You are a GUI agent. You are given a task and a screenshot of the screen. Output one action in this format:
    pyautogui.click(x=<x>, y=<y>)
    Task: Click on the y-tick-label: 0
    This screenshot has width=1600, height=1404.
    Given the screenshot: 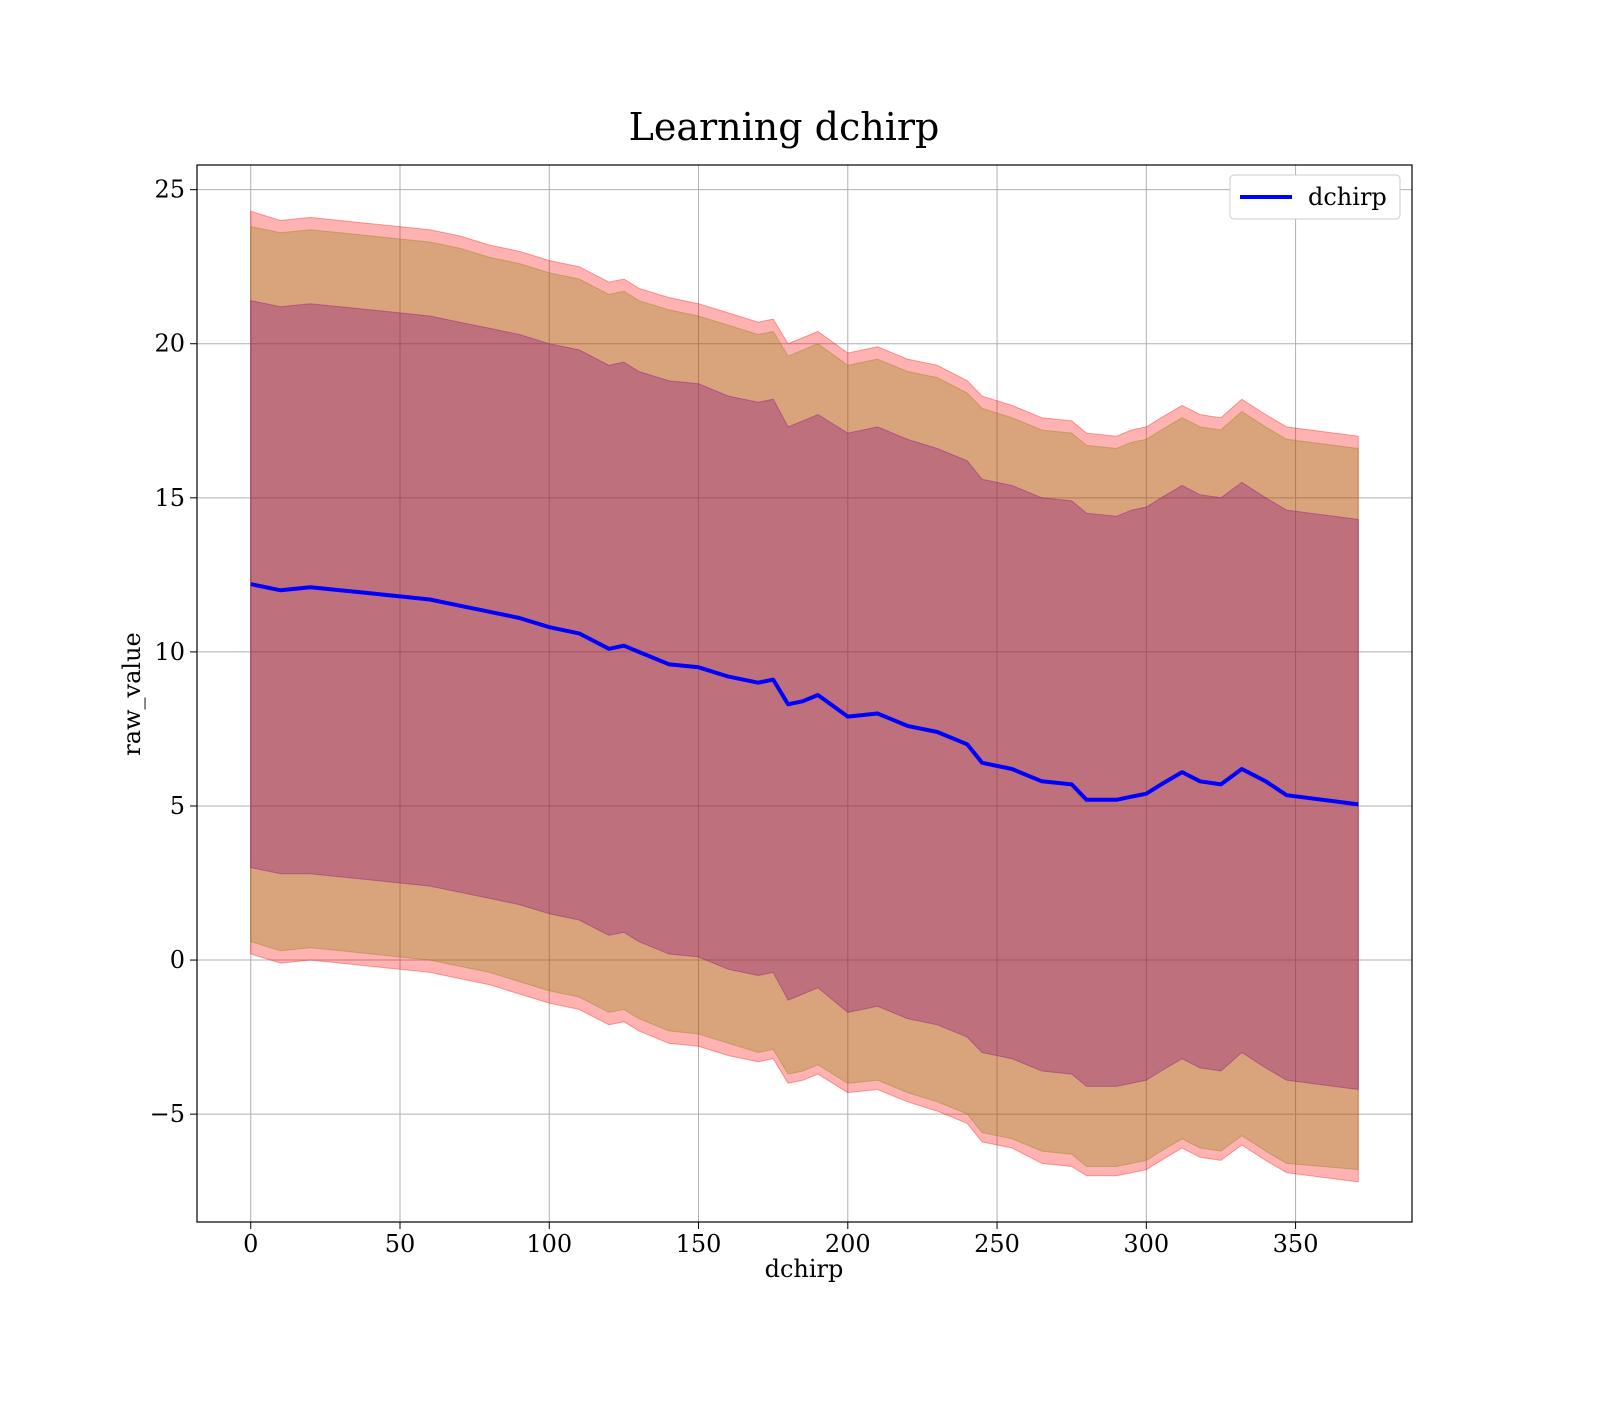 What is the action you would take?
    pyautogui.click(x=177, y=960)
    